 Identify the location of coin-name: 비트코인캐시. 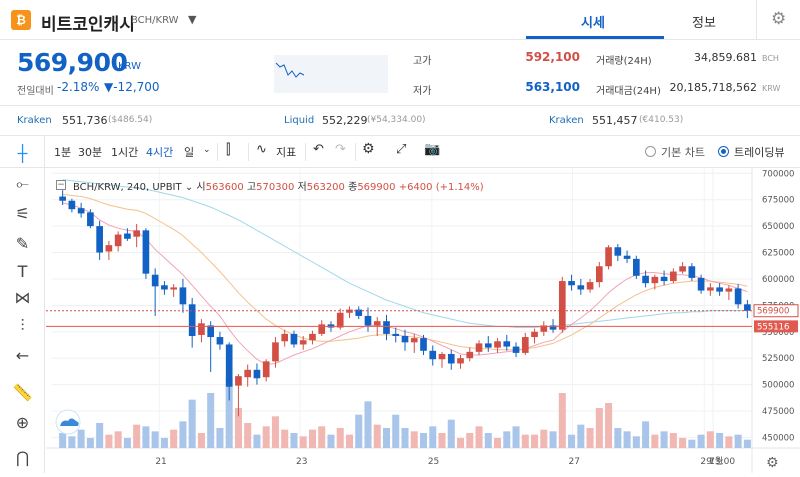
(88, 25).